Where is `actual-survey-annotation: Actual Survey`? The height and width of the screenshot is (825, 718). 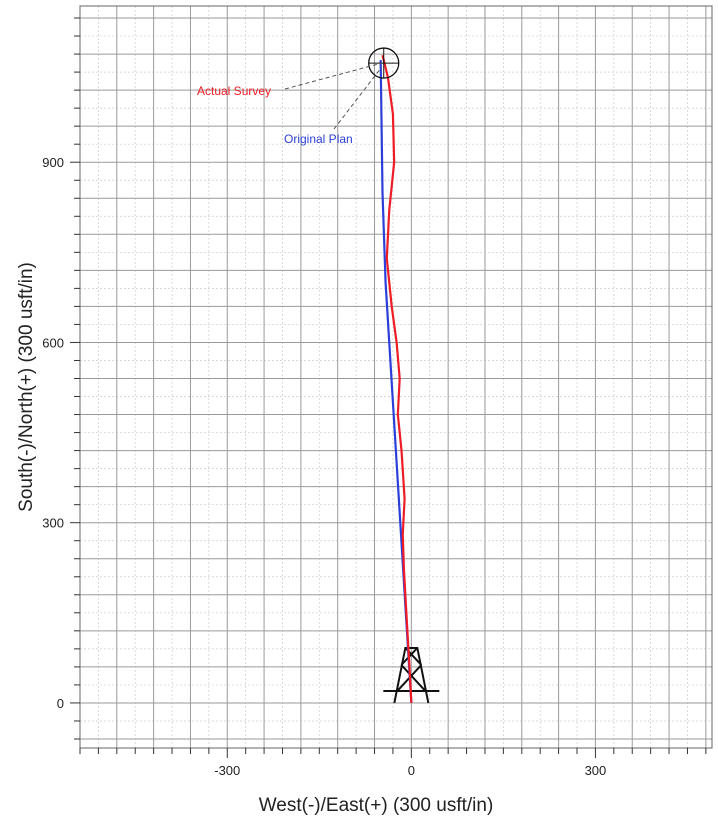 actual-survey-annotation: Actual Survey is located at coordinates (234, 91).